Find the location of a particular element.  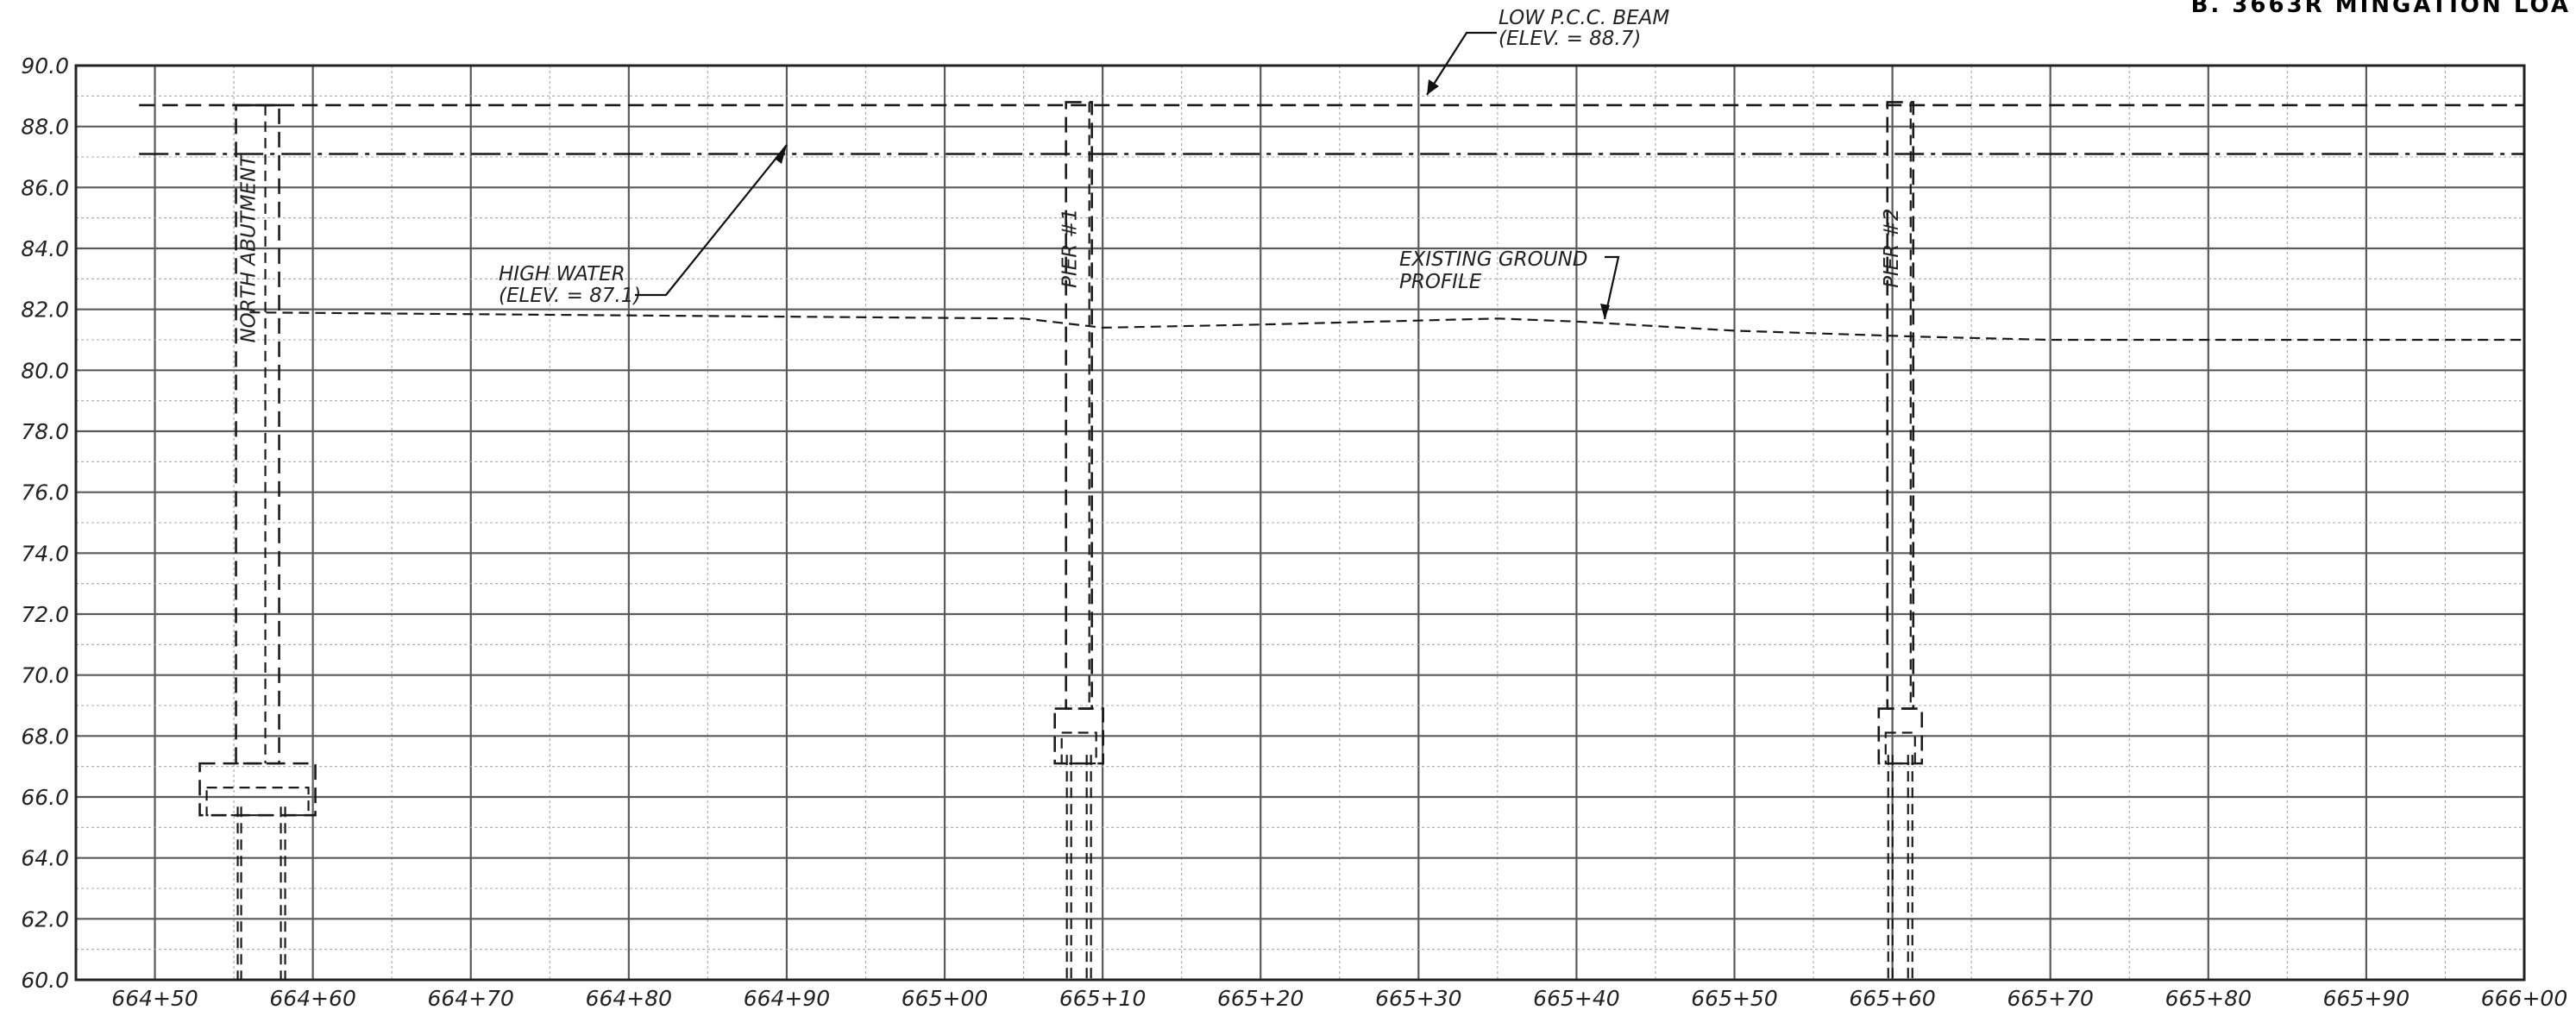

y-tick-label: 60.0 is located at coordinates (45, 980).